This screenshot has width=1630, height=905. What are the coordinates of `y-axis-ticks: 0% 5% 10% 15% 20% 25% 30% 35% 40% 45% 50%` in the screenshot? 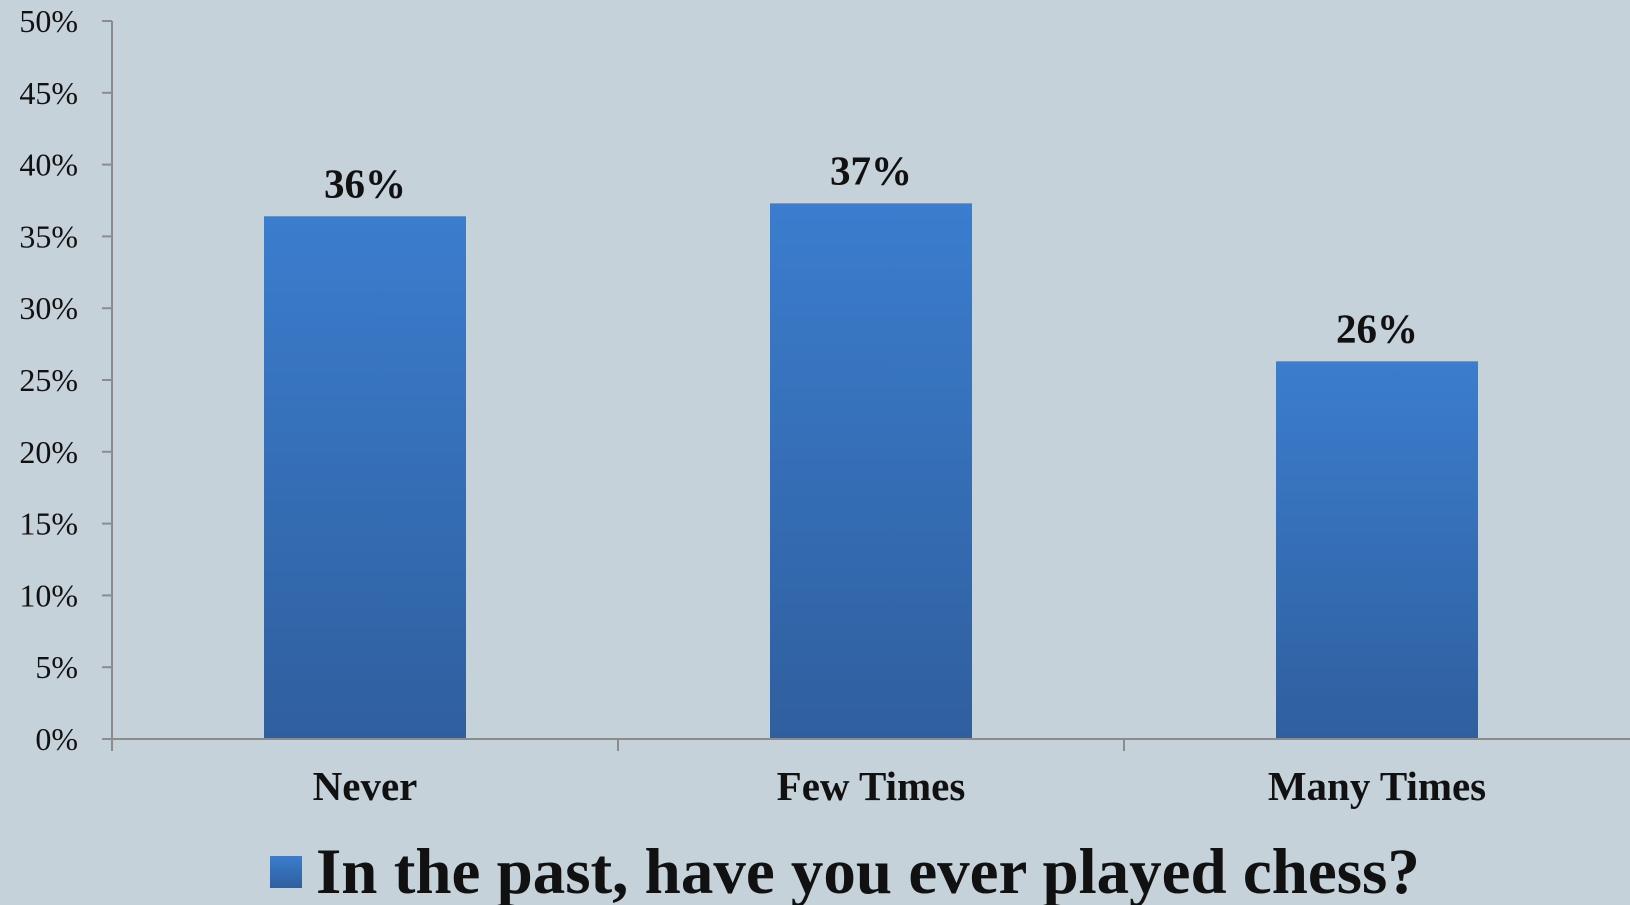 It's located at (65, 380).